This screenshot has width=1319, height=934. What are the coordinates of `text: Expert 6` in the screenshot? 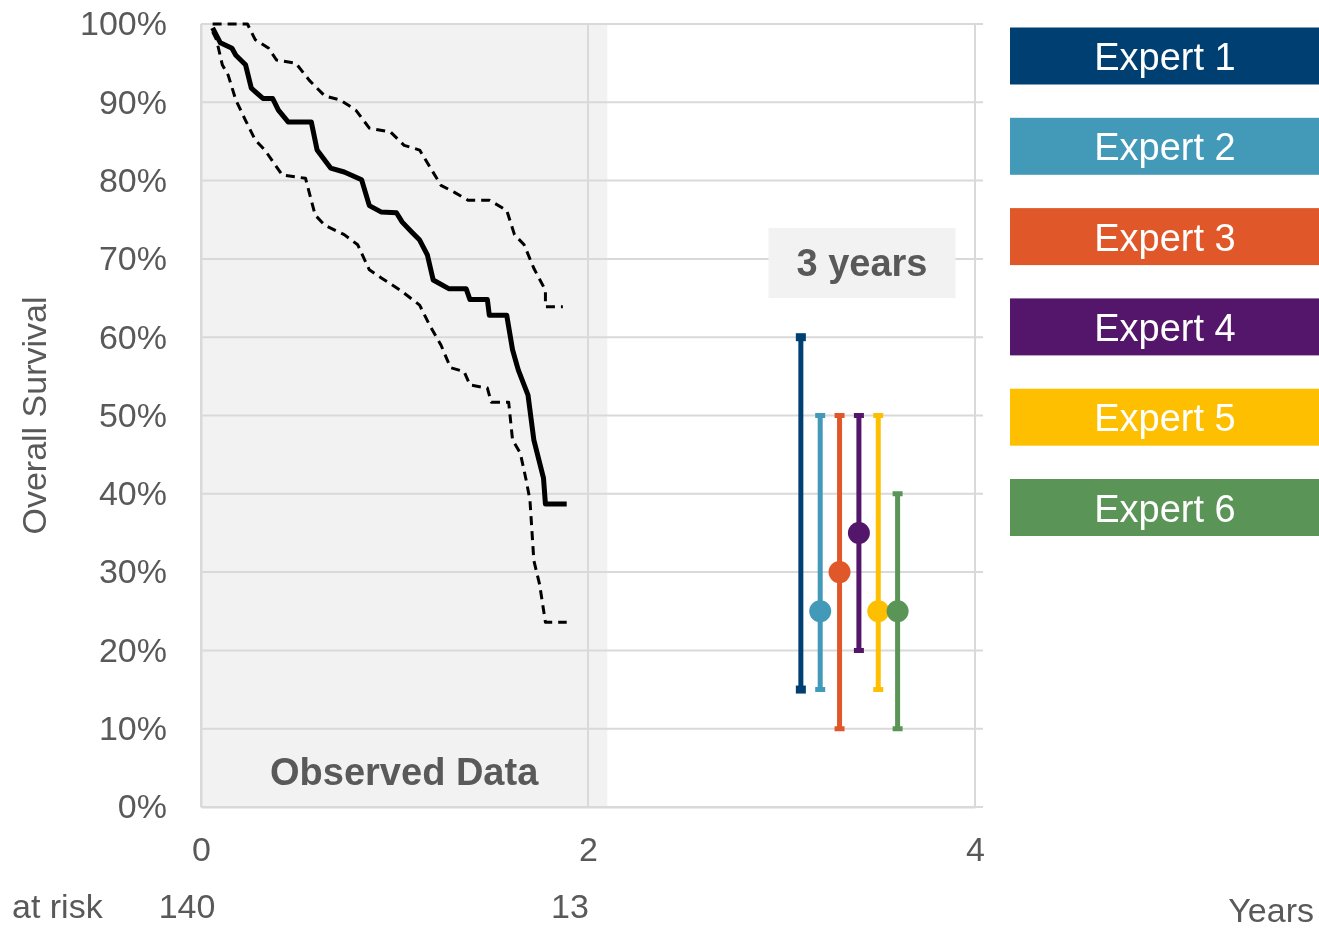 It's located at (1165, 508).